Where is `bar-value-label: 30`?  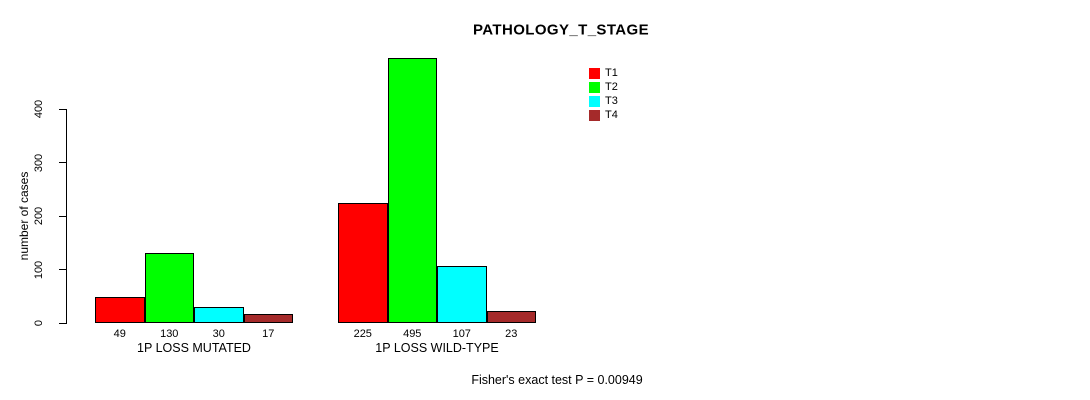 bar-value-label: 30 is located at coordinates (218, 334).